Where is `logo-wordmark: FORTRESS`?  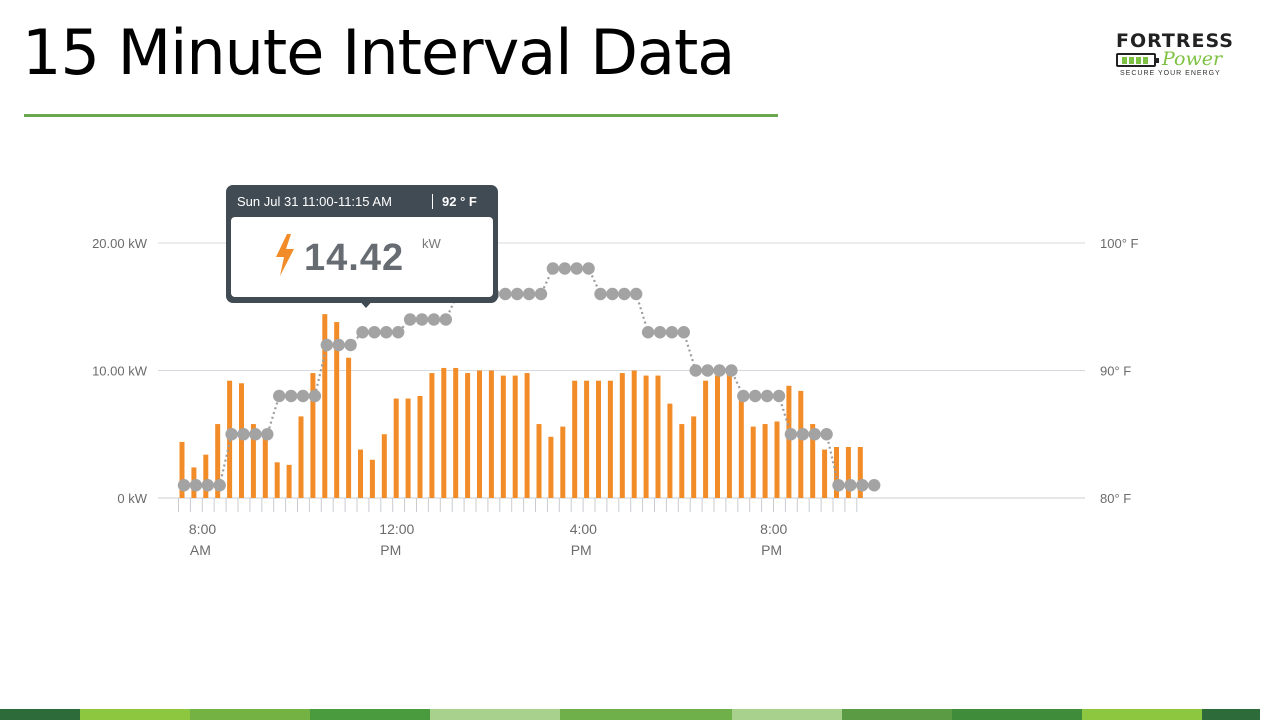 logo-wordmark: FORTRESS is located at coordinates (1175, 41).